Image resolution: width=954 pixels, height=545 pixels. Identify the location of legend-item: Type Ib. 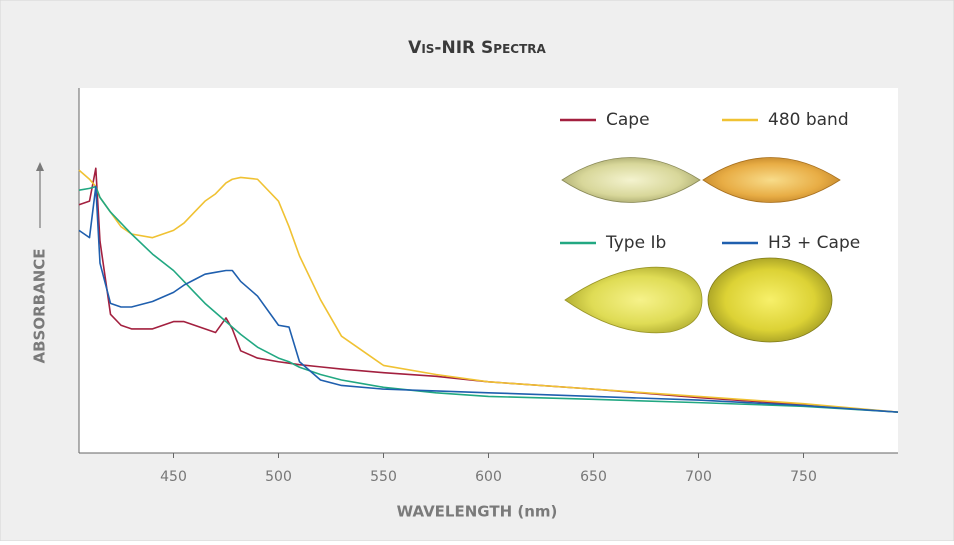
(613, 243).